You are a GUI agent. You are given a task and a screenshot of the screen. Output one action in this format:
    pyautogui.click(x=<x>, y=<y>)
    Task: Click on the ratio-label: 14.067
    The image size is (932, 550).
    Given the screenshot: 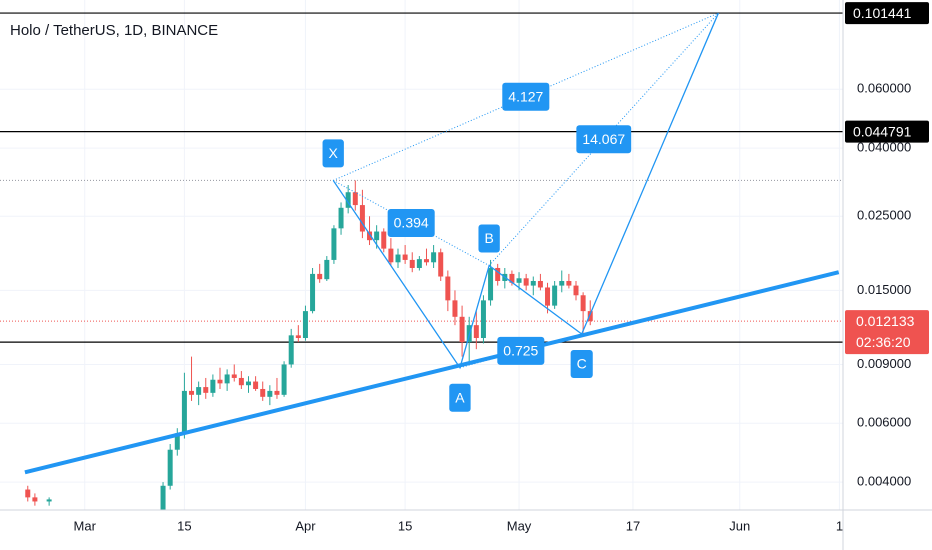 What is the action you would take?
    pyautogui.click(x=604, y=139)
    